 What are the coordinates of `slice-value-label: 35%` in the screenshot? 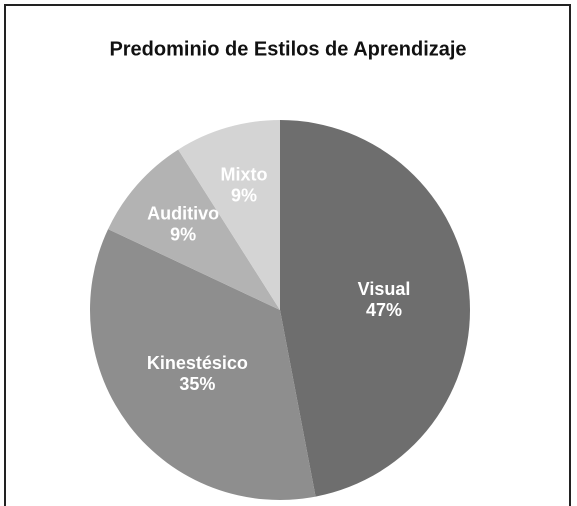 It's located at (197, 384).